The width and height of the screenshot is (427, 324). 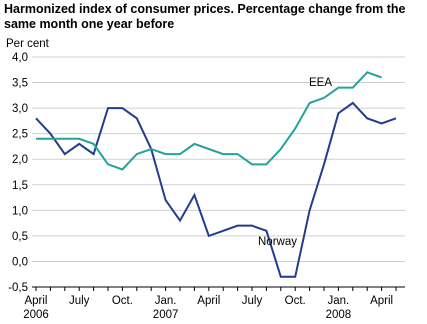 What do you see at coordinates (339, 308) in the screenshot?
I see `x-tick-label: Jan. 2008` at bounding box center [339, 308].